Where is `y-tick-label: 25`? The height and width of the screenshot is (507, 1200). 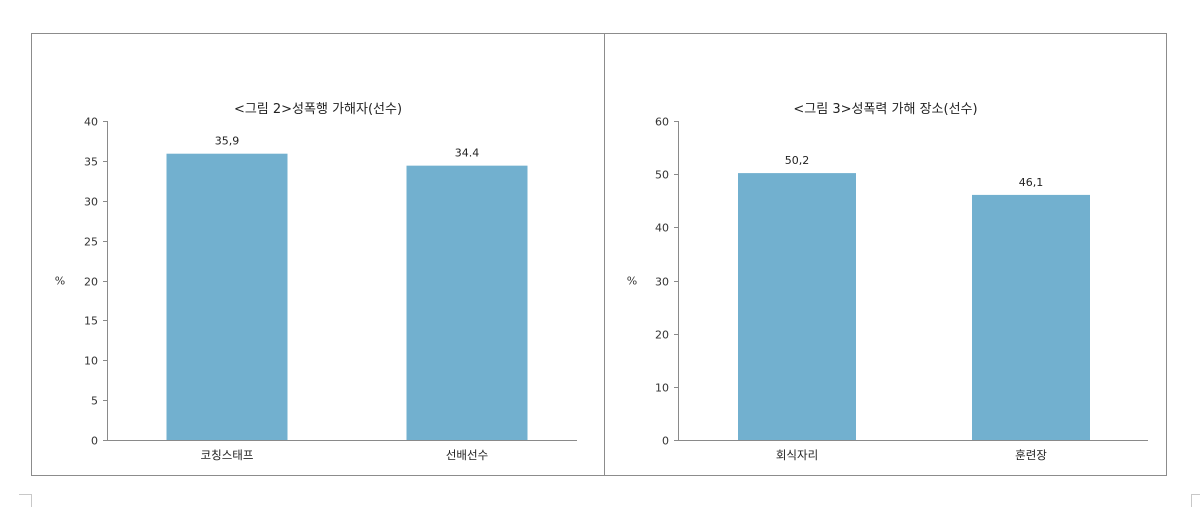
y-tick-label: 25 is located at coordinates (91, 242).